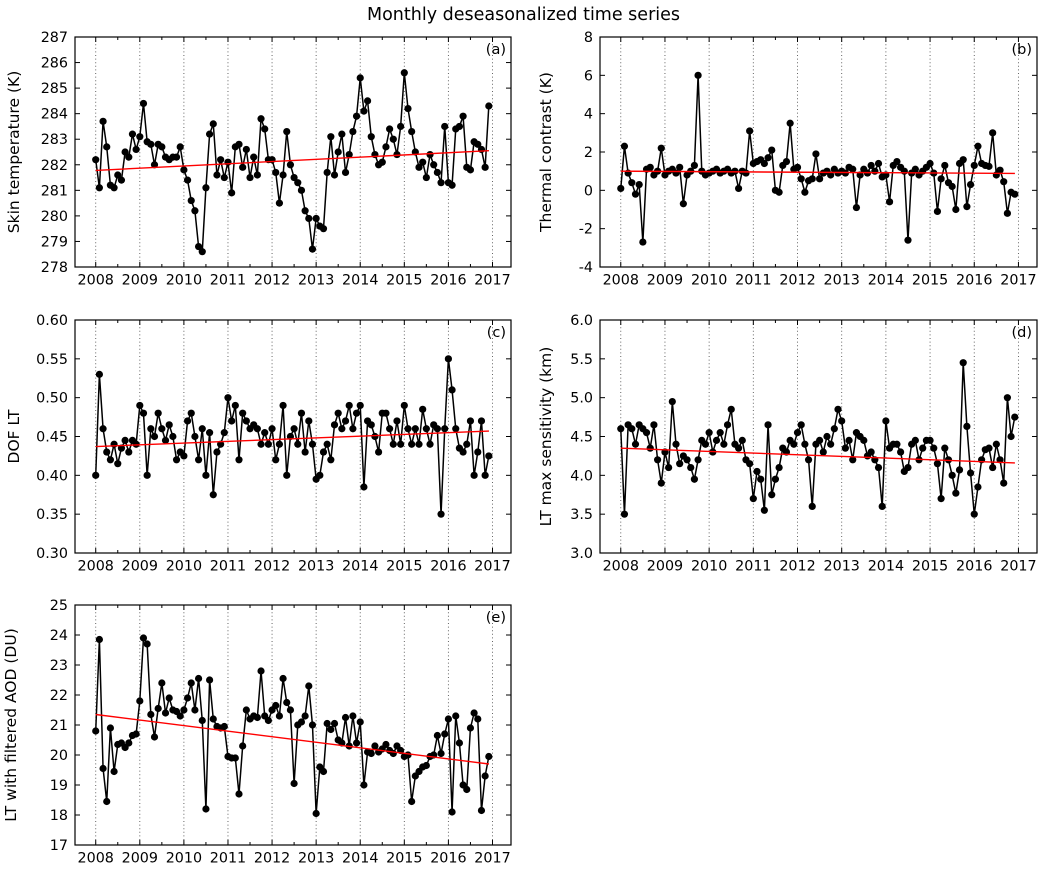 The height and width of the screenshot is (875, 1047). Describe the element at coordinates (52, 515) in the screenshot. I see `y-tick-label: 0.35` at that location.